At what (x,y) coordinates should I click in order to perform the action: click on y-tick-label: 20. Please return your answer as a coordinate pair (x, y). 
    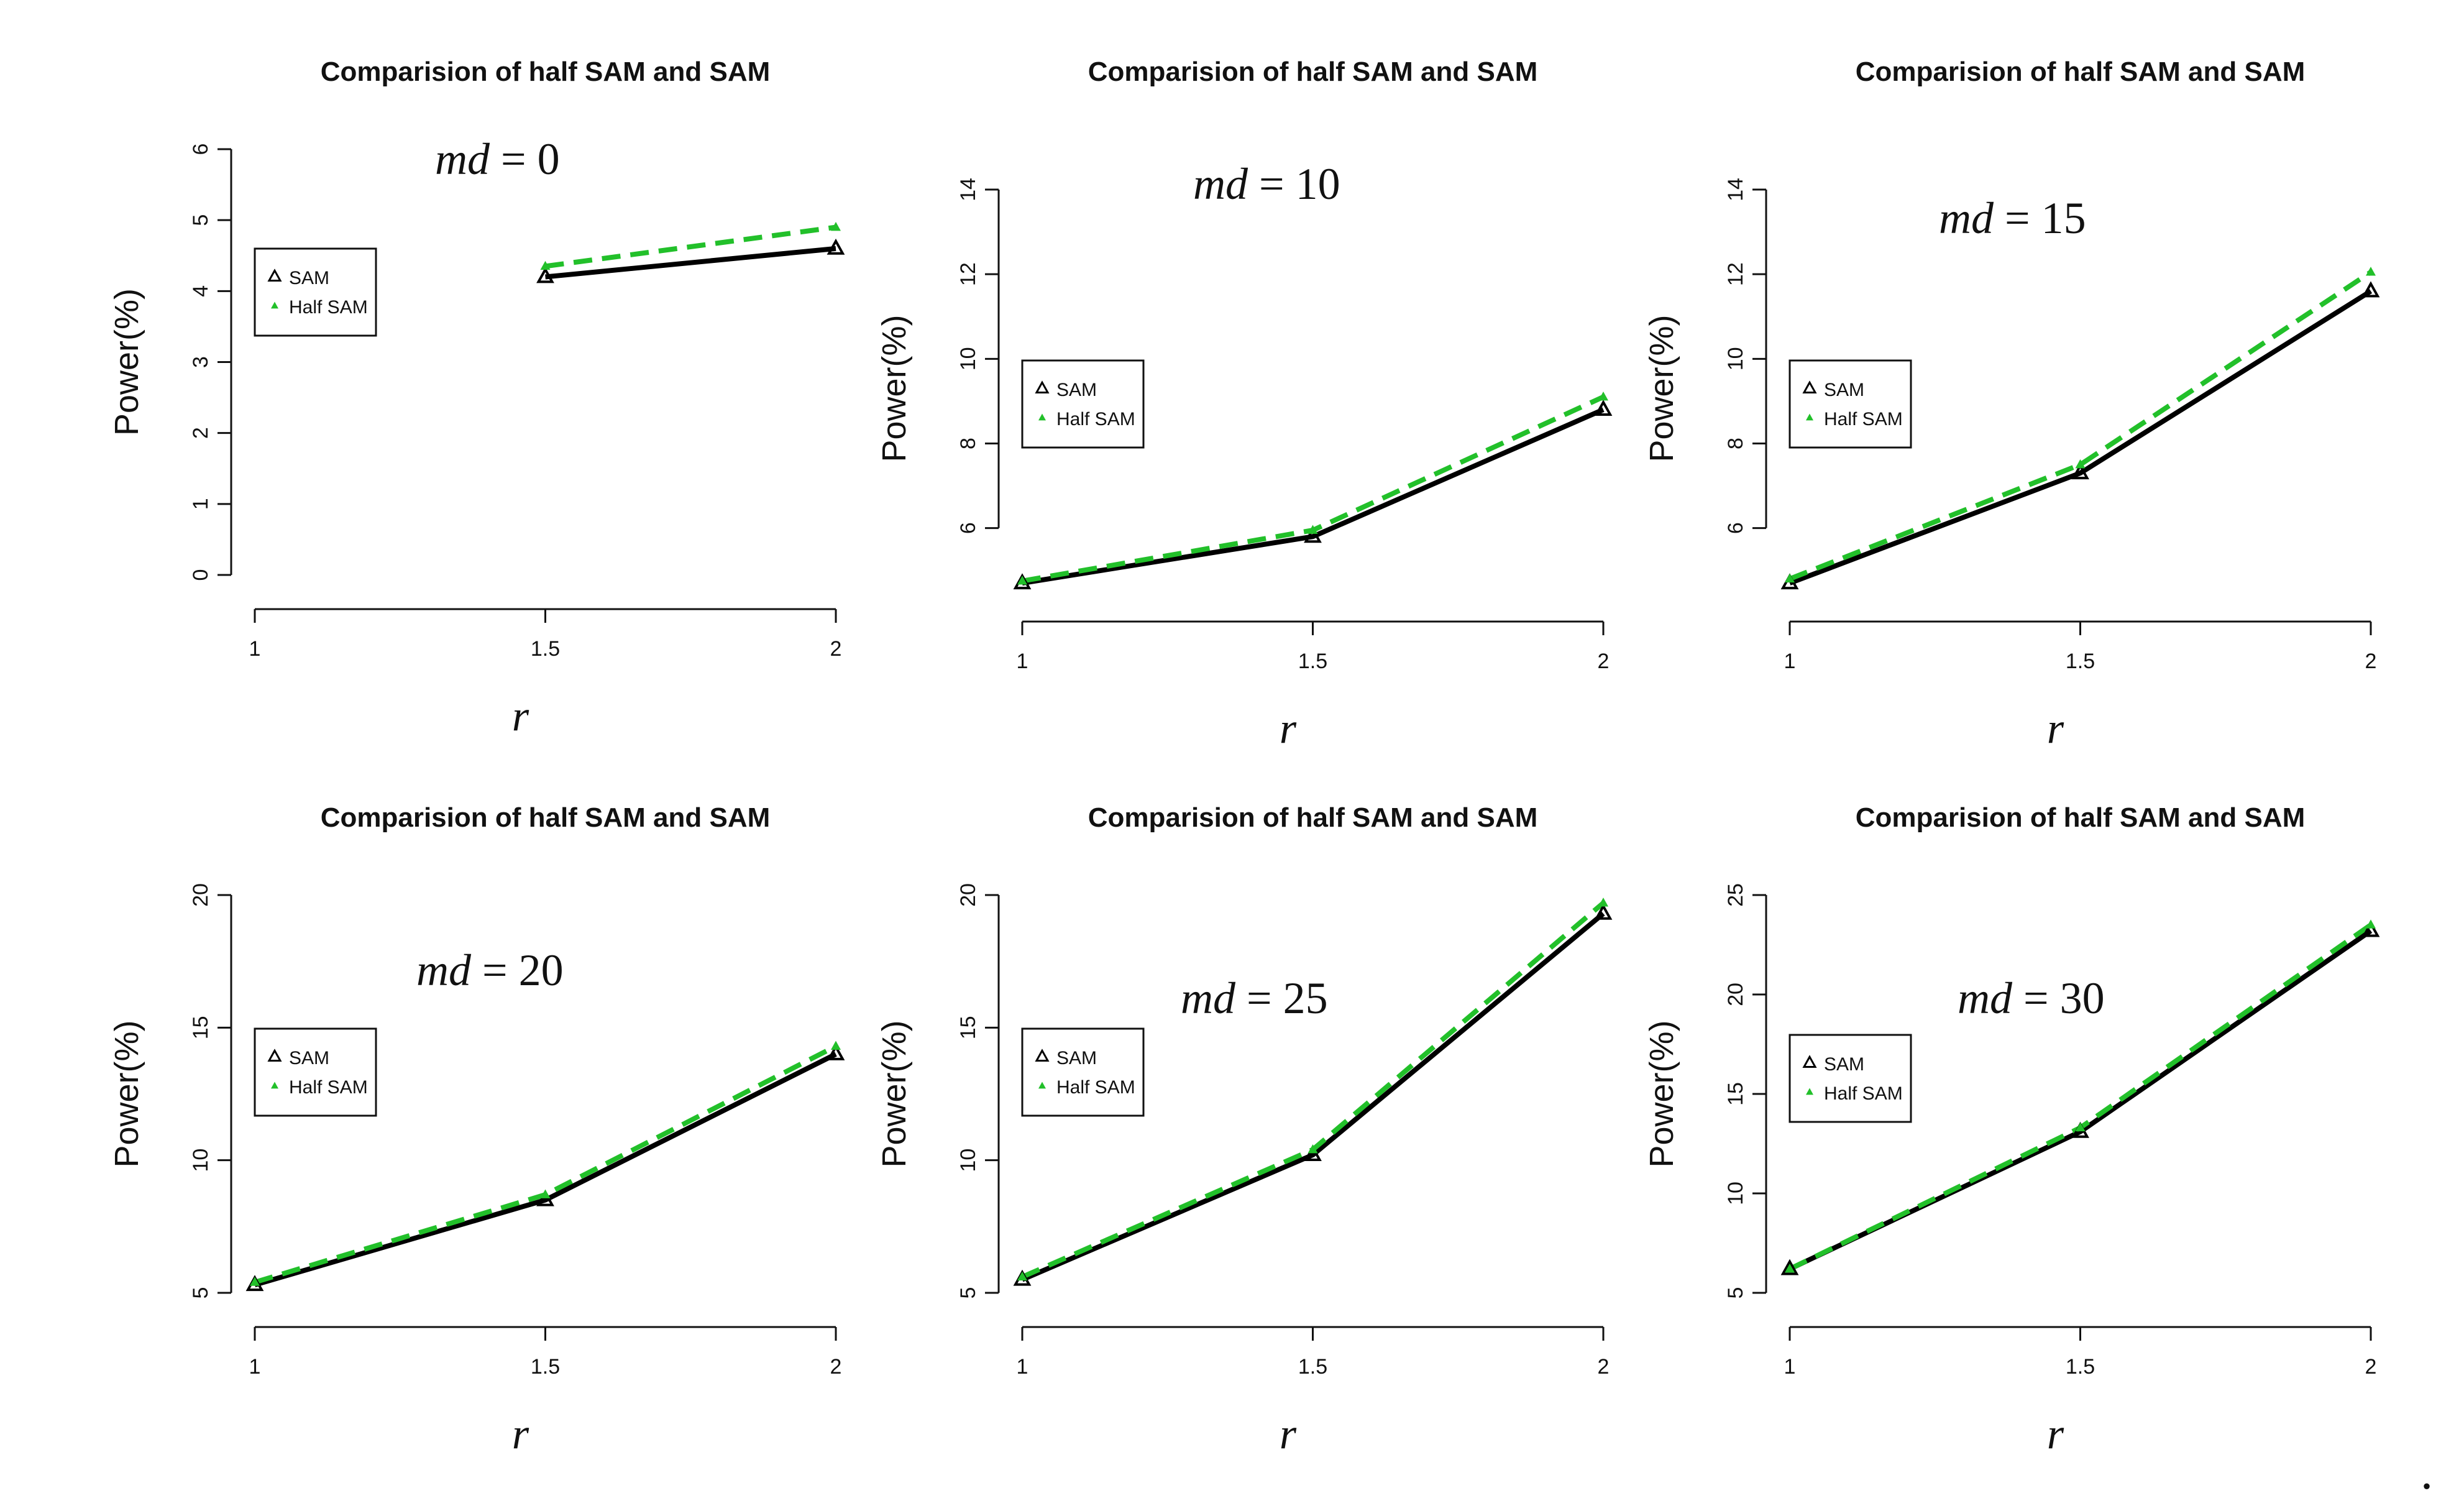
    Looking at the image, I should click on (201, 895).